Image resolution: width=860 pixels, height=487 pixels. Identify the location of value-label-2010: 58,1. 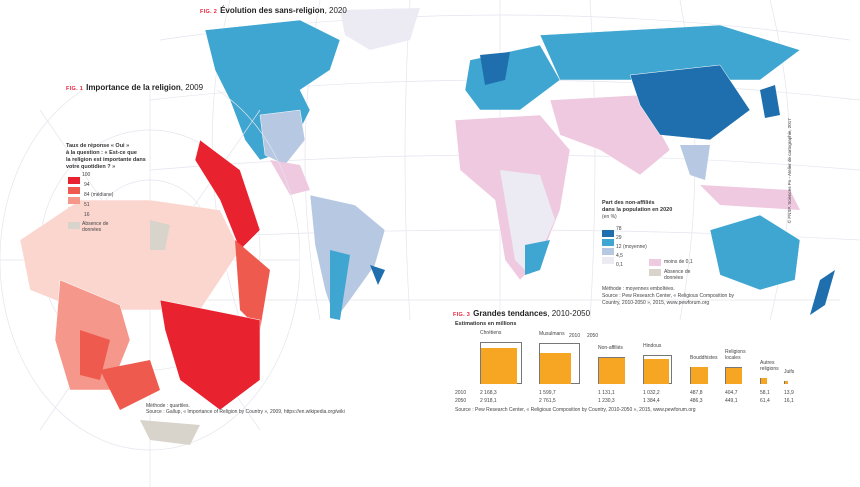
(765, 393).